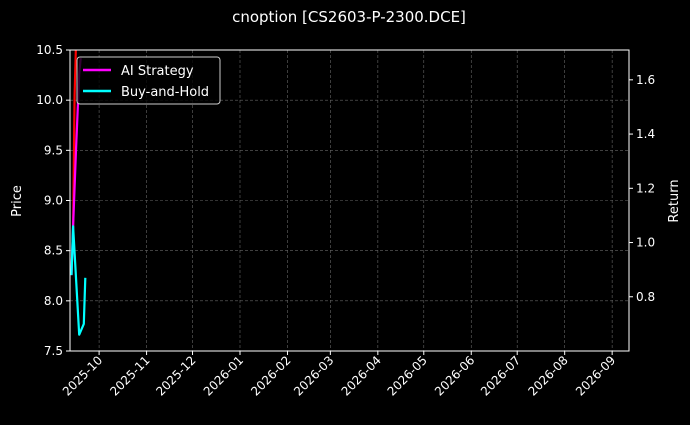 Image resolution: width=690 pixels, height=425 pixels. I want to click on chart-title: cnoption [CS2603-P-2300.DCE], so click(349, 17).